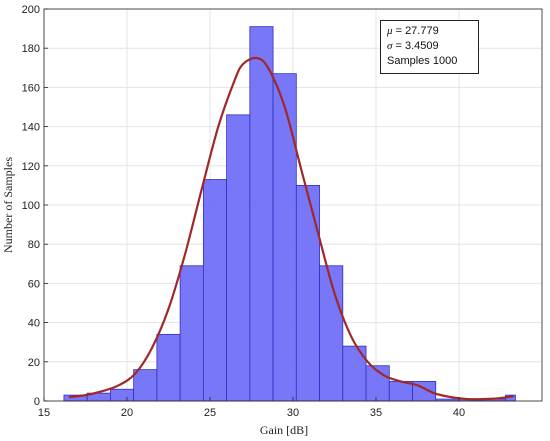 Image resolution: width=550 pixels, height=441 pixels. What do you see at coordinates (127, 413) in the screenshot?
I see `x-tick-label: 20` at bounding box center [127, 413].